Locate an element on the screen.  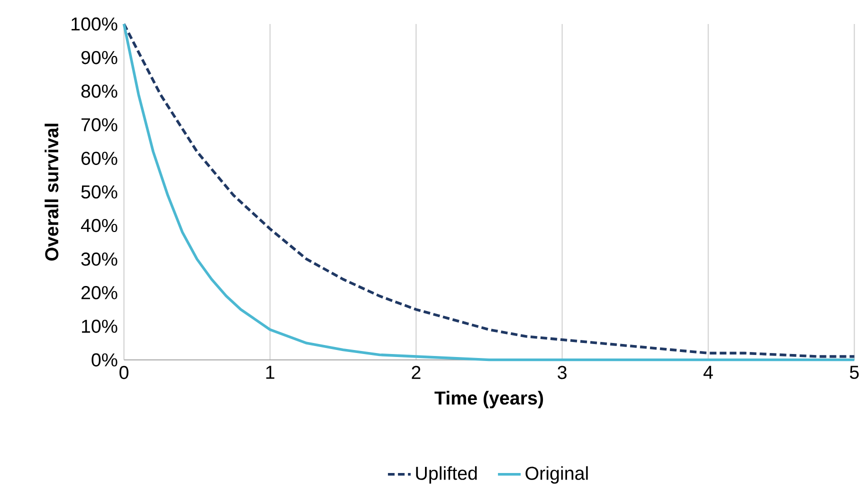
y-tick-label: 50% is located at coordinates (99, 192).